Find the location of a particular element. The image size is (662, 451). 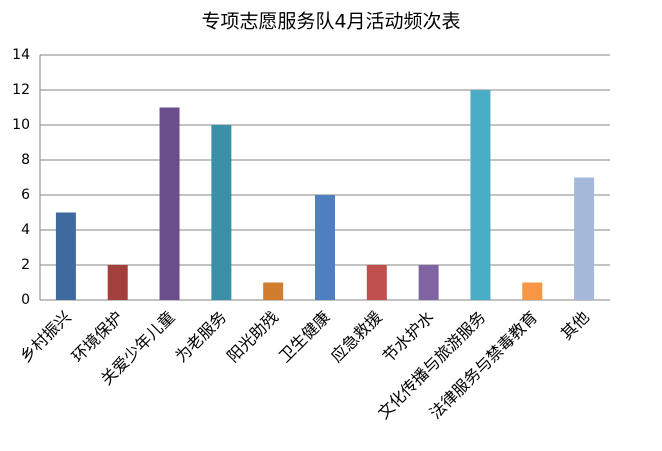

x-tick-label: 卫生健康 is located at coordinates (304, 336).